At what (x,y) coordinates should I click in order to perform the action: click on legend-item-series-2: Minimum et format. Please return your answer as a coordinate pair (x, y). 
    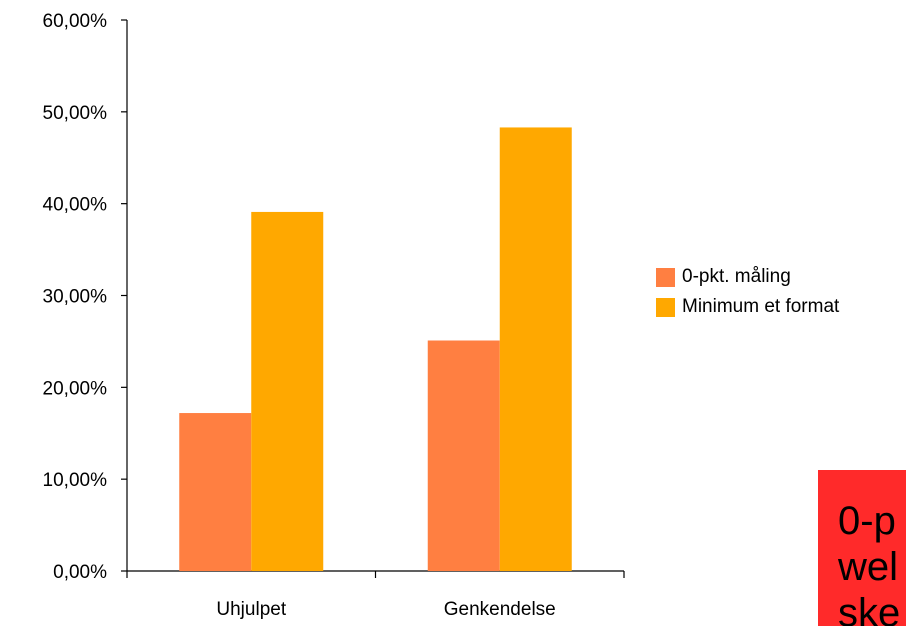
    Looking at the image, I should click on (747, 307).